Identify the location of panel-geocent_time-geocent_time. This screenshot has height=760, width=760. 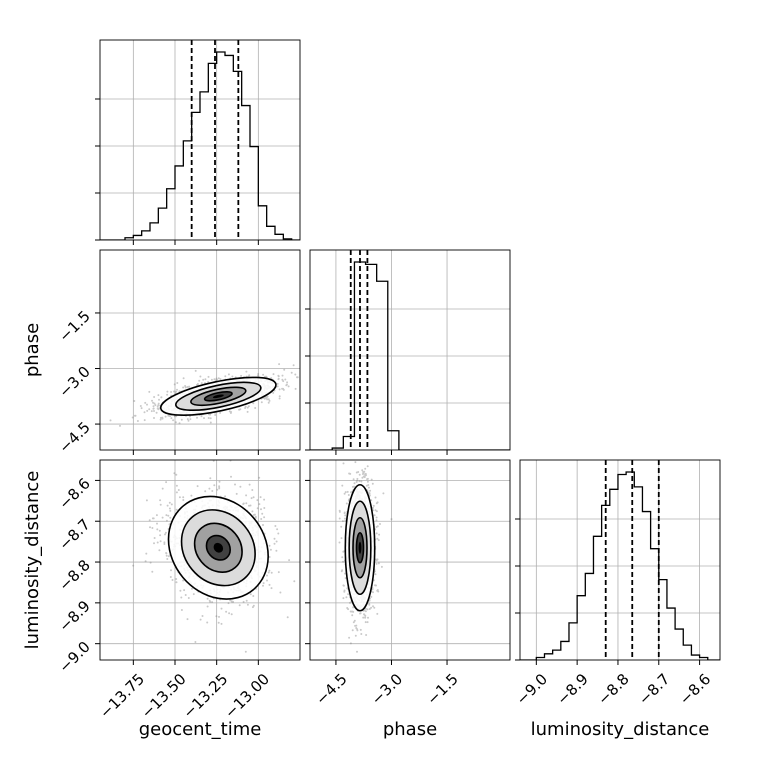
(198, 142).